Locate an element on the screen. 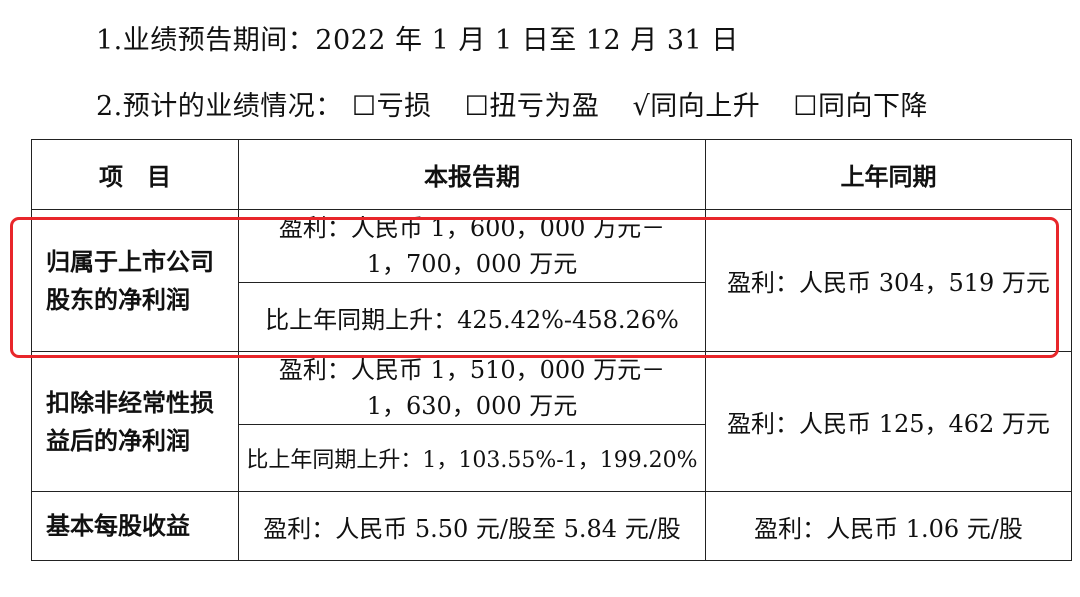 The image size is (1080, 597). adjusted-net-profit-current: 盈利：人民币 1，510，000 万元－ 1，630，000 万元 is located at coordinates (472, 388).